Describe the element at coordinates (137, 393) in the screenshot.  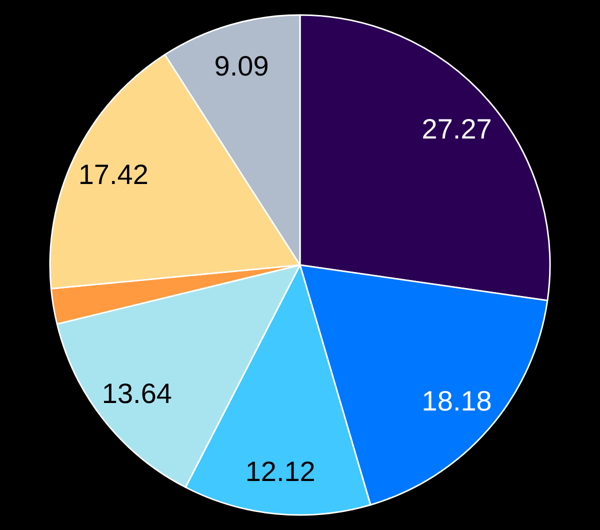
I see `data-label: 13.64` at that location.